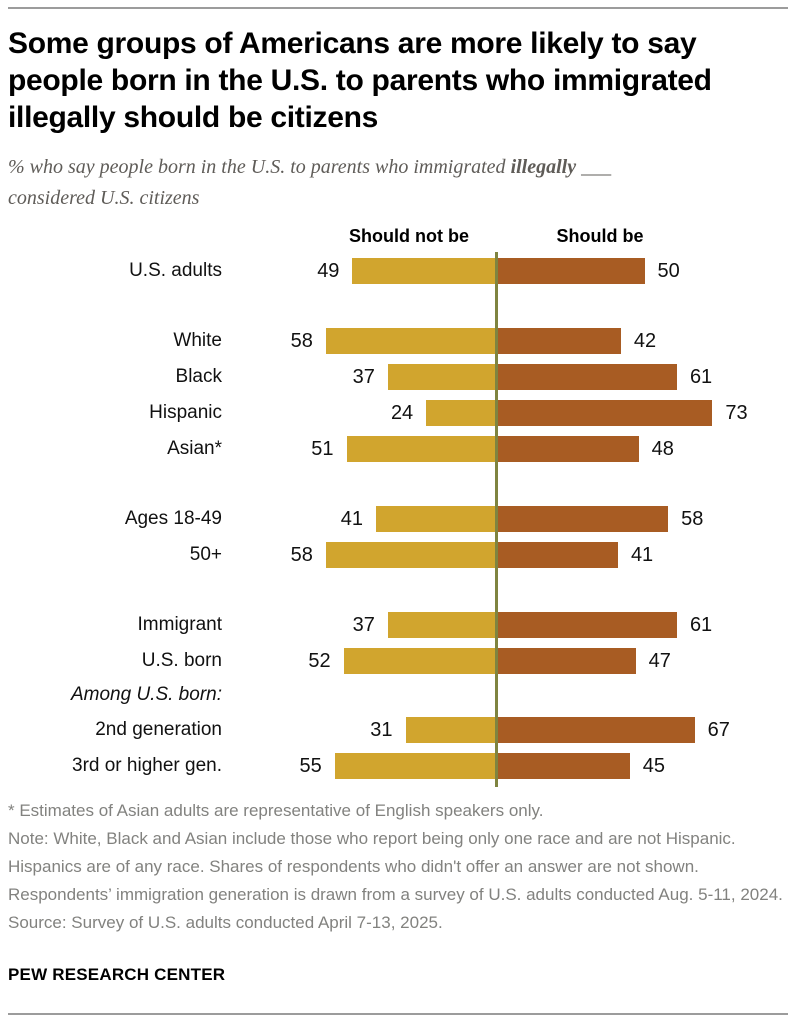 This screenshot has height=1023, width=796. Describe the element at coordinates (352, 519) in the screenshot. I see `value-should-not-be: 41` at that location.